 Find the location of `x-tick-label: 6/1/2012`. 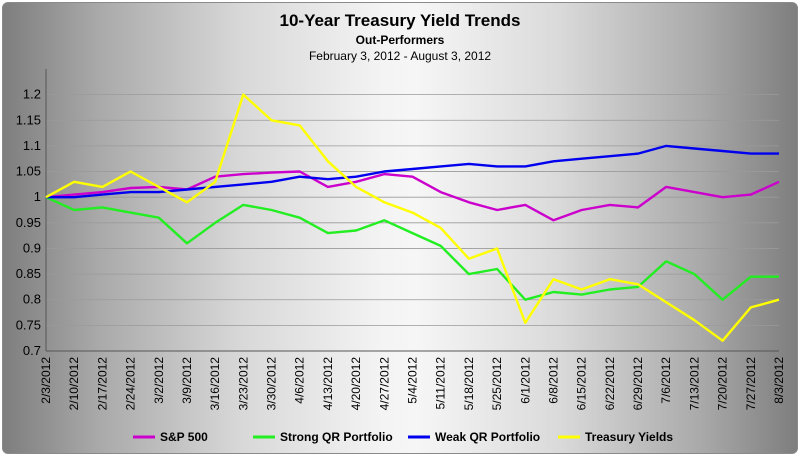

x-tick-label: 6/1/2012 is located at coordinates (525, 380).